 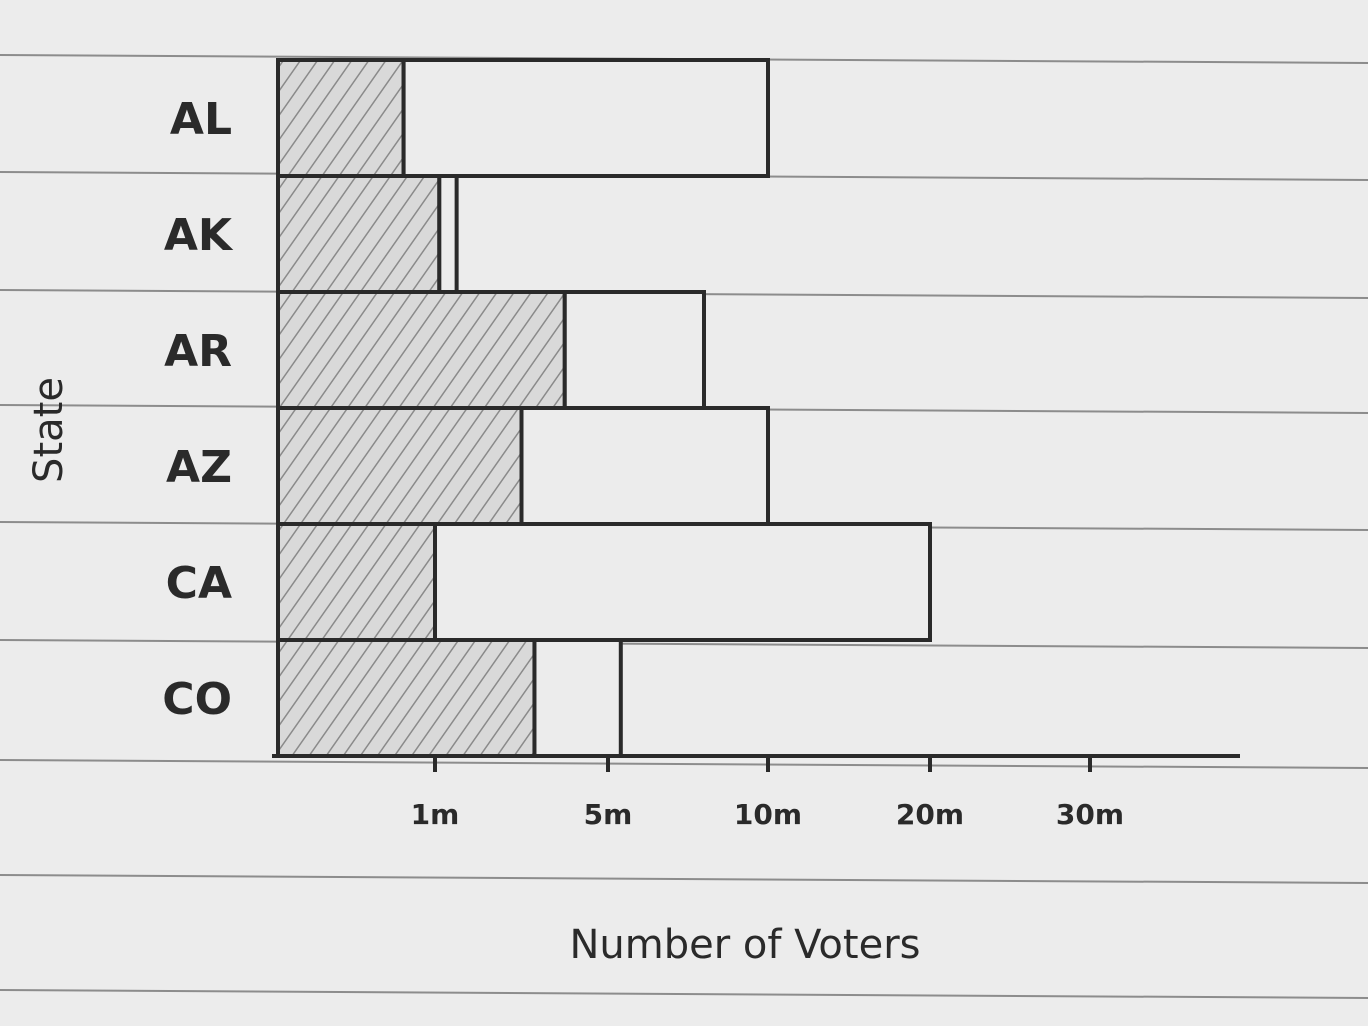 What do you see at coordinates (585, 118) in the screenshot?
I see `bar-al-plain` at bounding box center [585, 118].